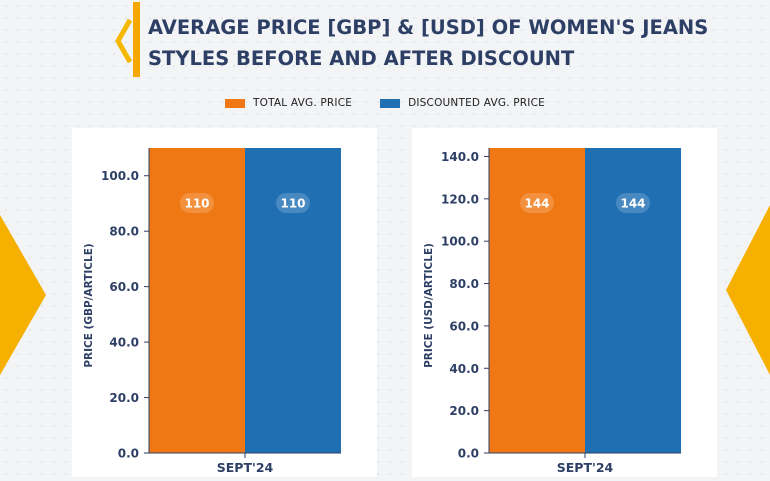 The width and height of the screenshot is (770, 481). Describe the element at coordinates (89, 305) in the screenshot. I see `gbp-y-axis-title: PRICE (GBP/ARTICLE)` at that location.